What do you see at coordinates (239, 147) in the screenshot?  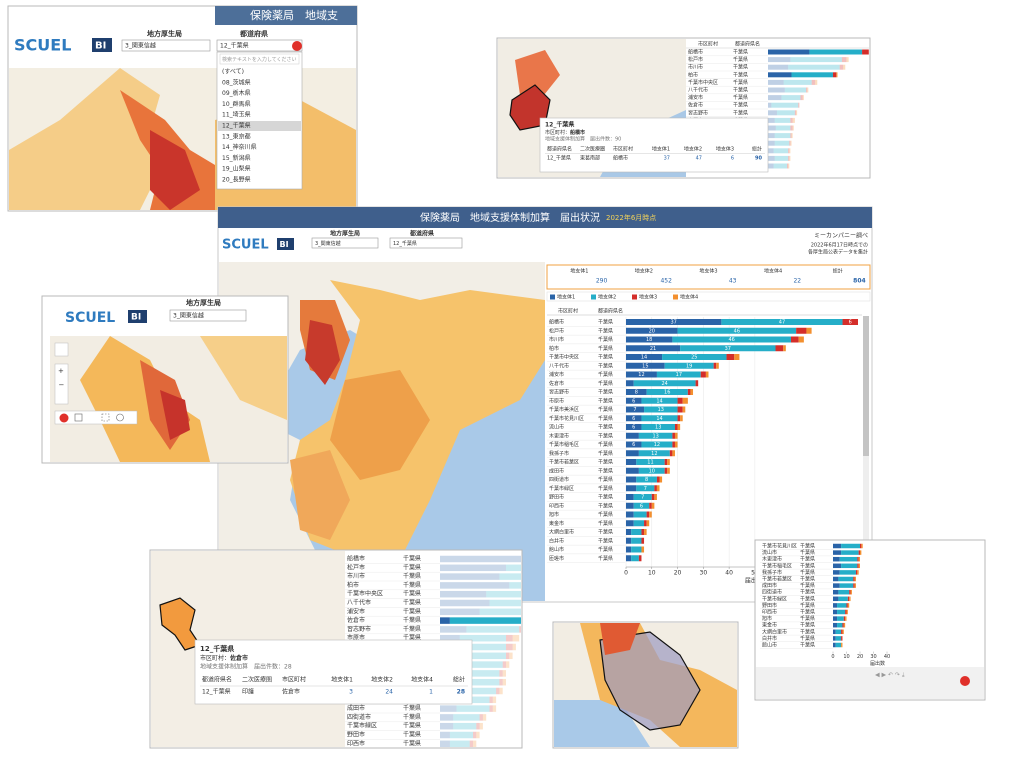 I see `option: 14_神奈川県` at bounding box center [239, 147].